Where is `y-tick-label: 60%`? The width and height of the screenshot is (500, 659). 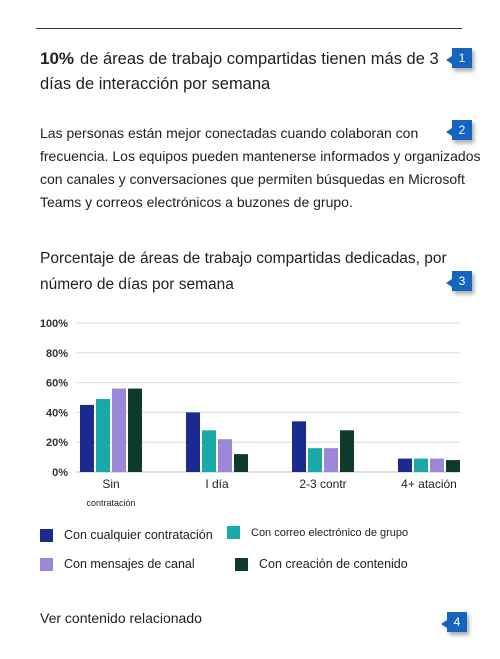
y-tick-label: 60% is located at coordinates (57, 384).